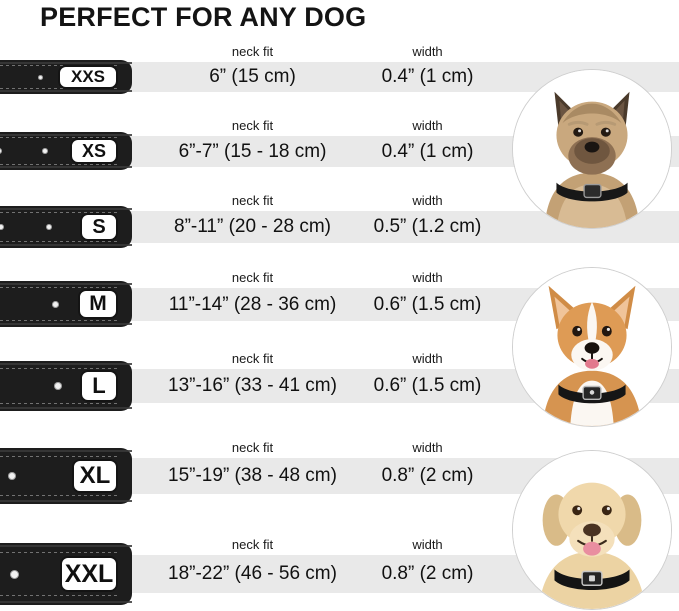  I want to click on collar-strap: XXL, so click(66, 574).